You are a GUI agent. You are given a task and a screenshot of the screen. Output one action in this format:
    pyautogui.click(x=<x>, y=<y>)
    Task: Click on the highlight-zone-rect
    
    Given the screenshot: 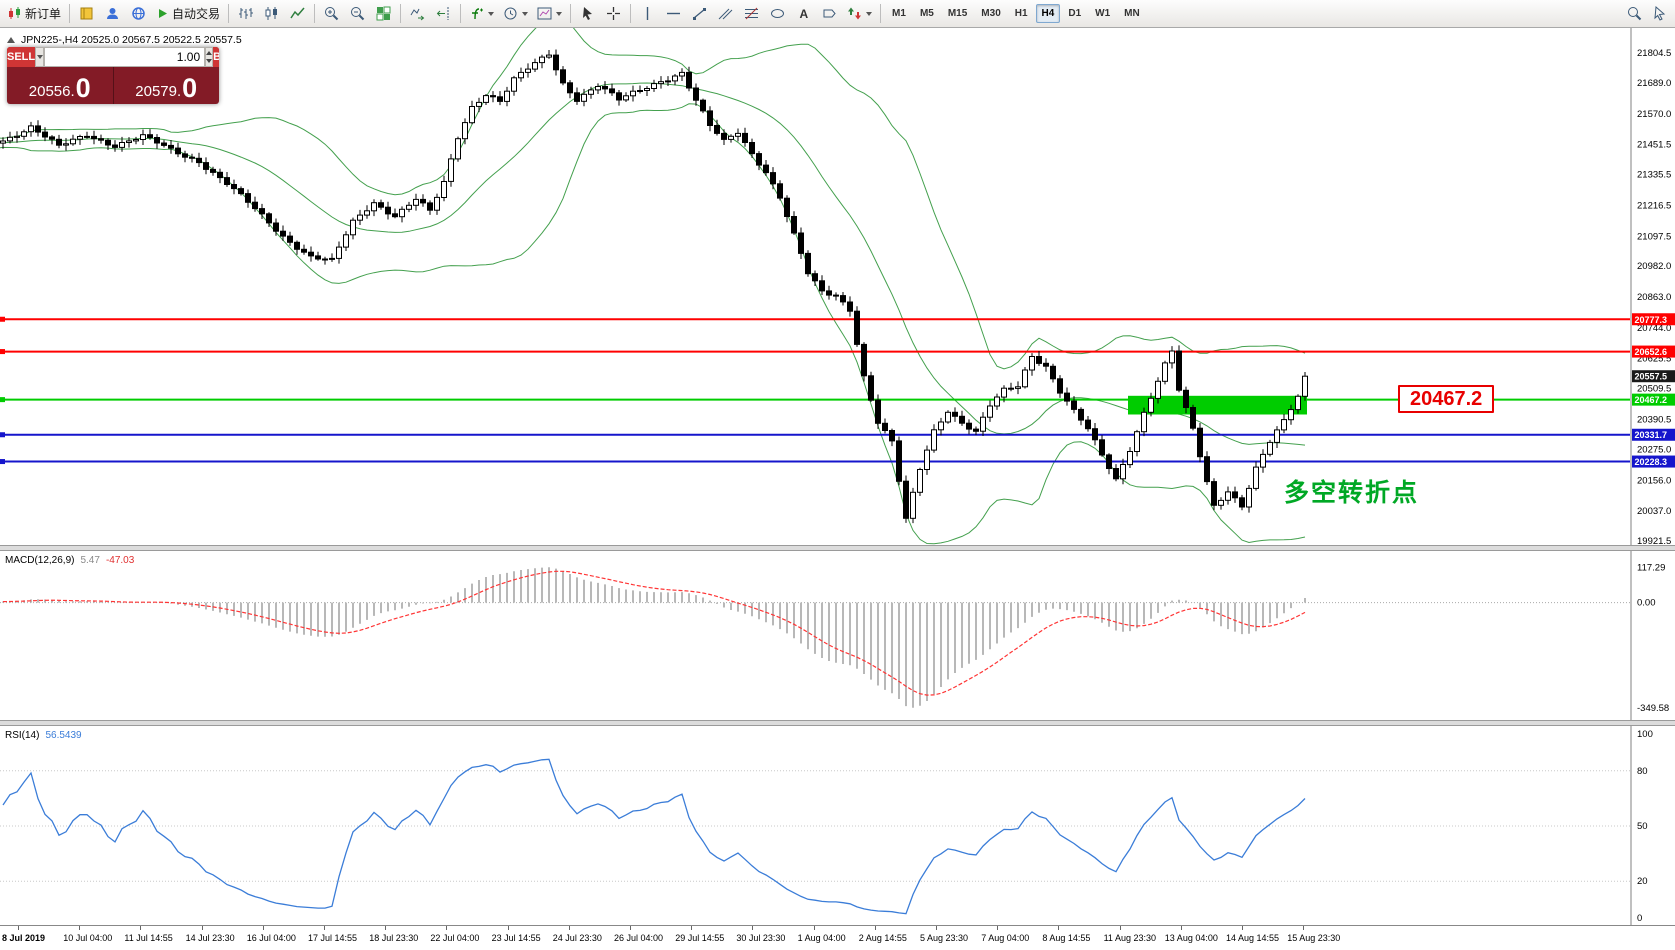 What is the action you would take?
    pyautogui.click(x=1217, y=405)
    